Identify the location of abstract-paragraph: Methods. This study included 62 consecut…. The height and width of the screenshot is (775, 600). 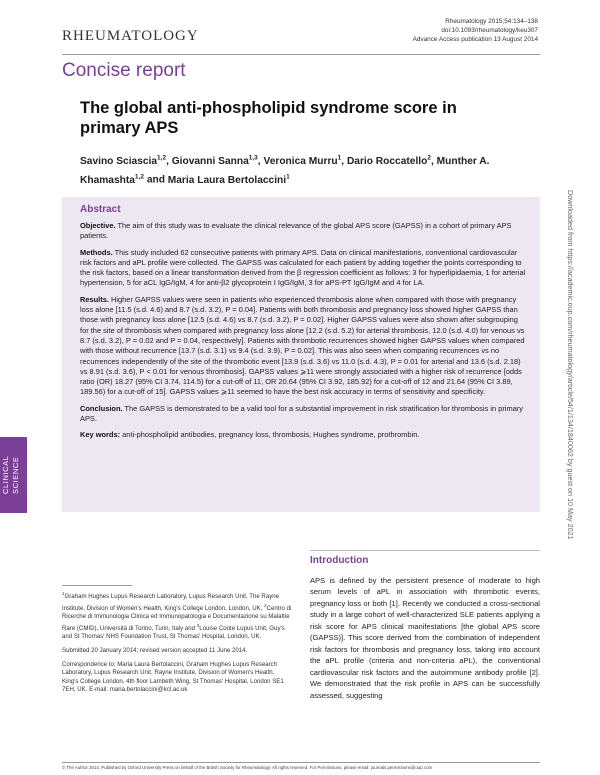
(303, 268).